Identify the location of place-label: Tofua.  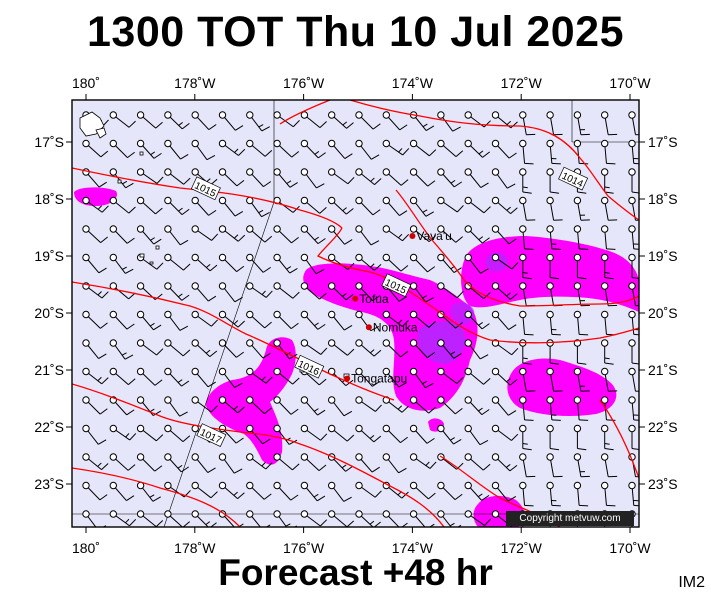
(374, 299).